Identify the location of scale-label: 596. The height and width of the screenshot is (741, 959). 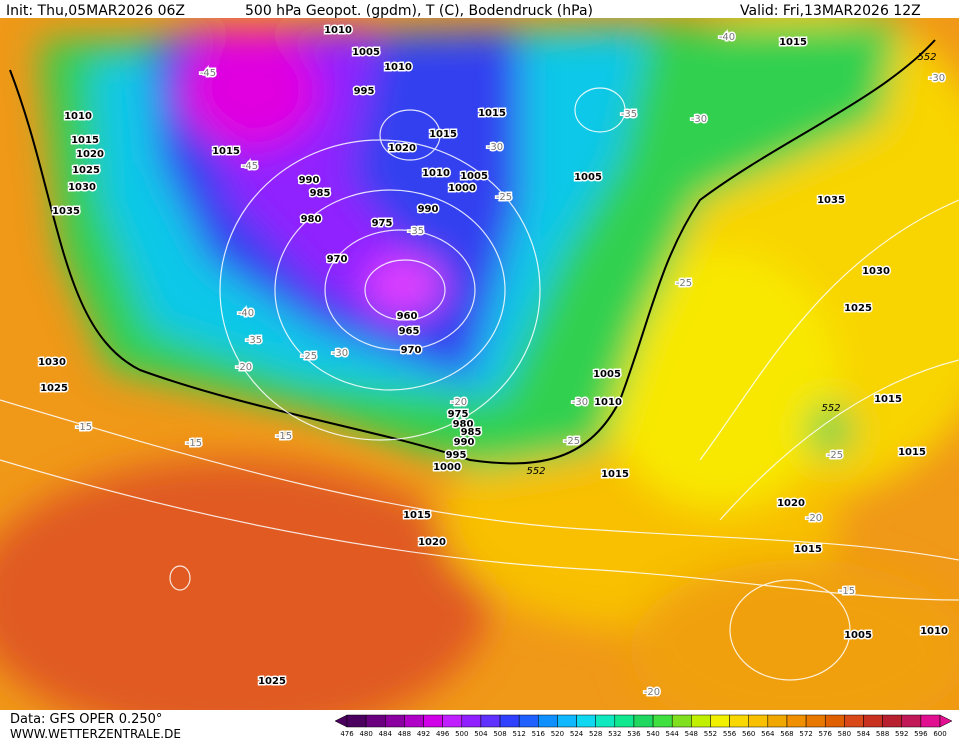
(921, 734).